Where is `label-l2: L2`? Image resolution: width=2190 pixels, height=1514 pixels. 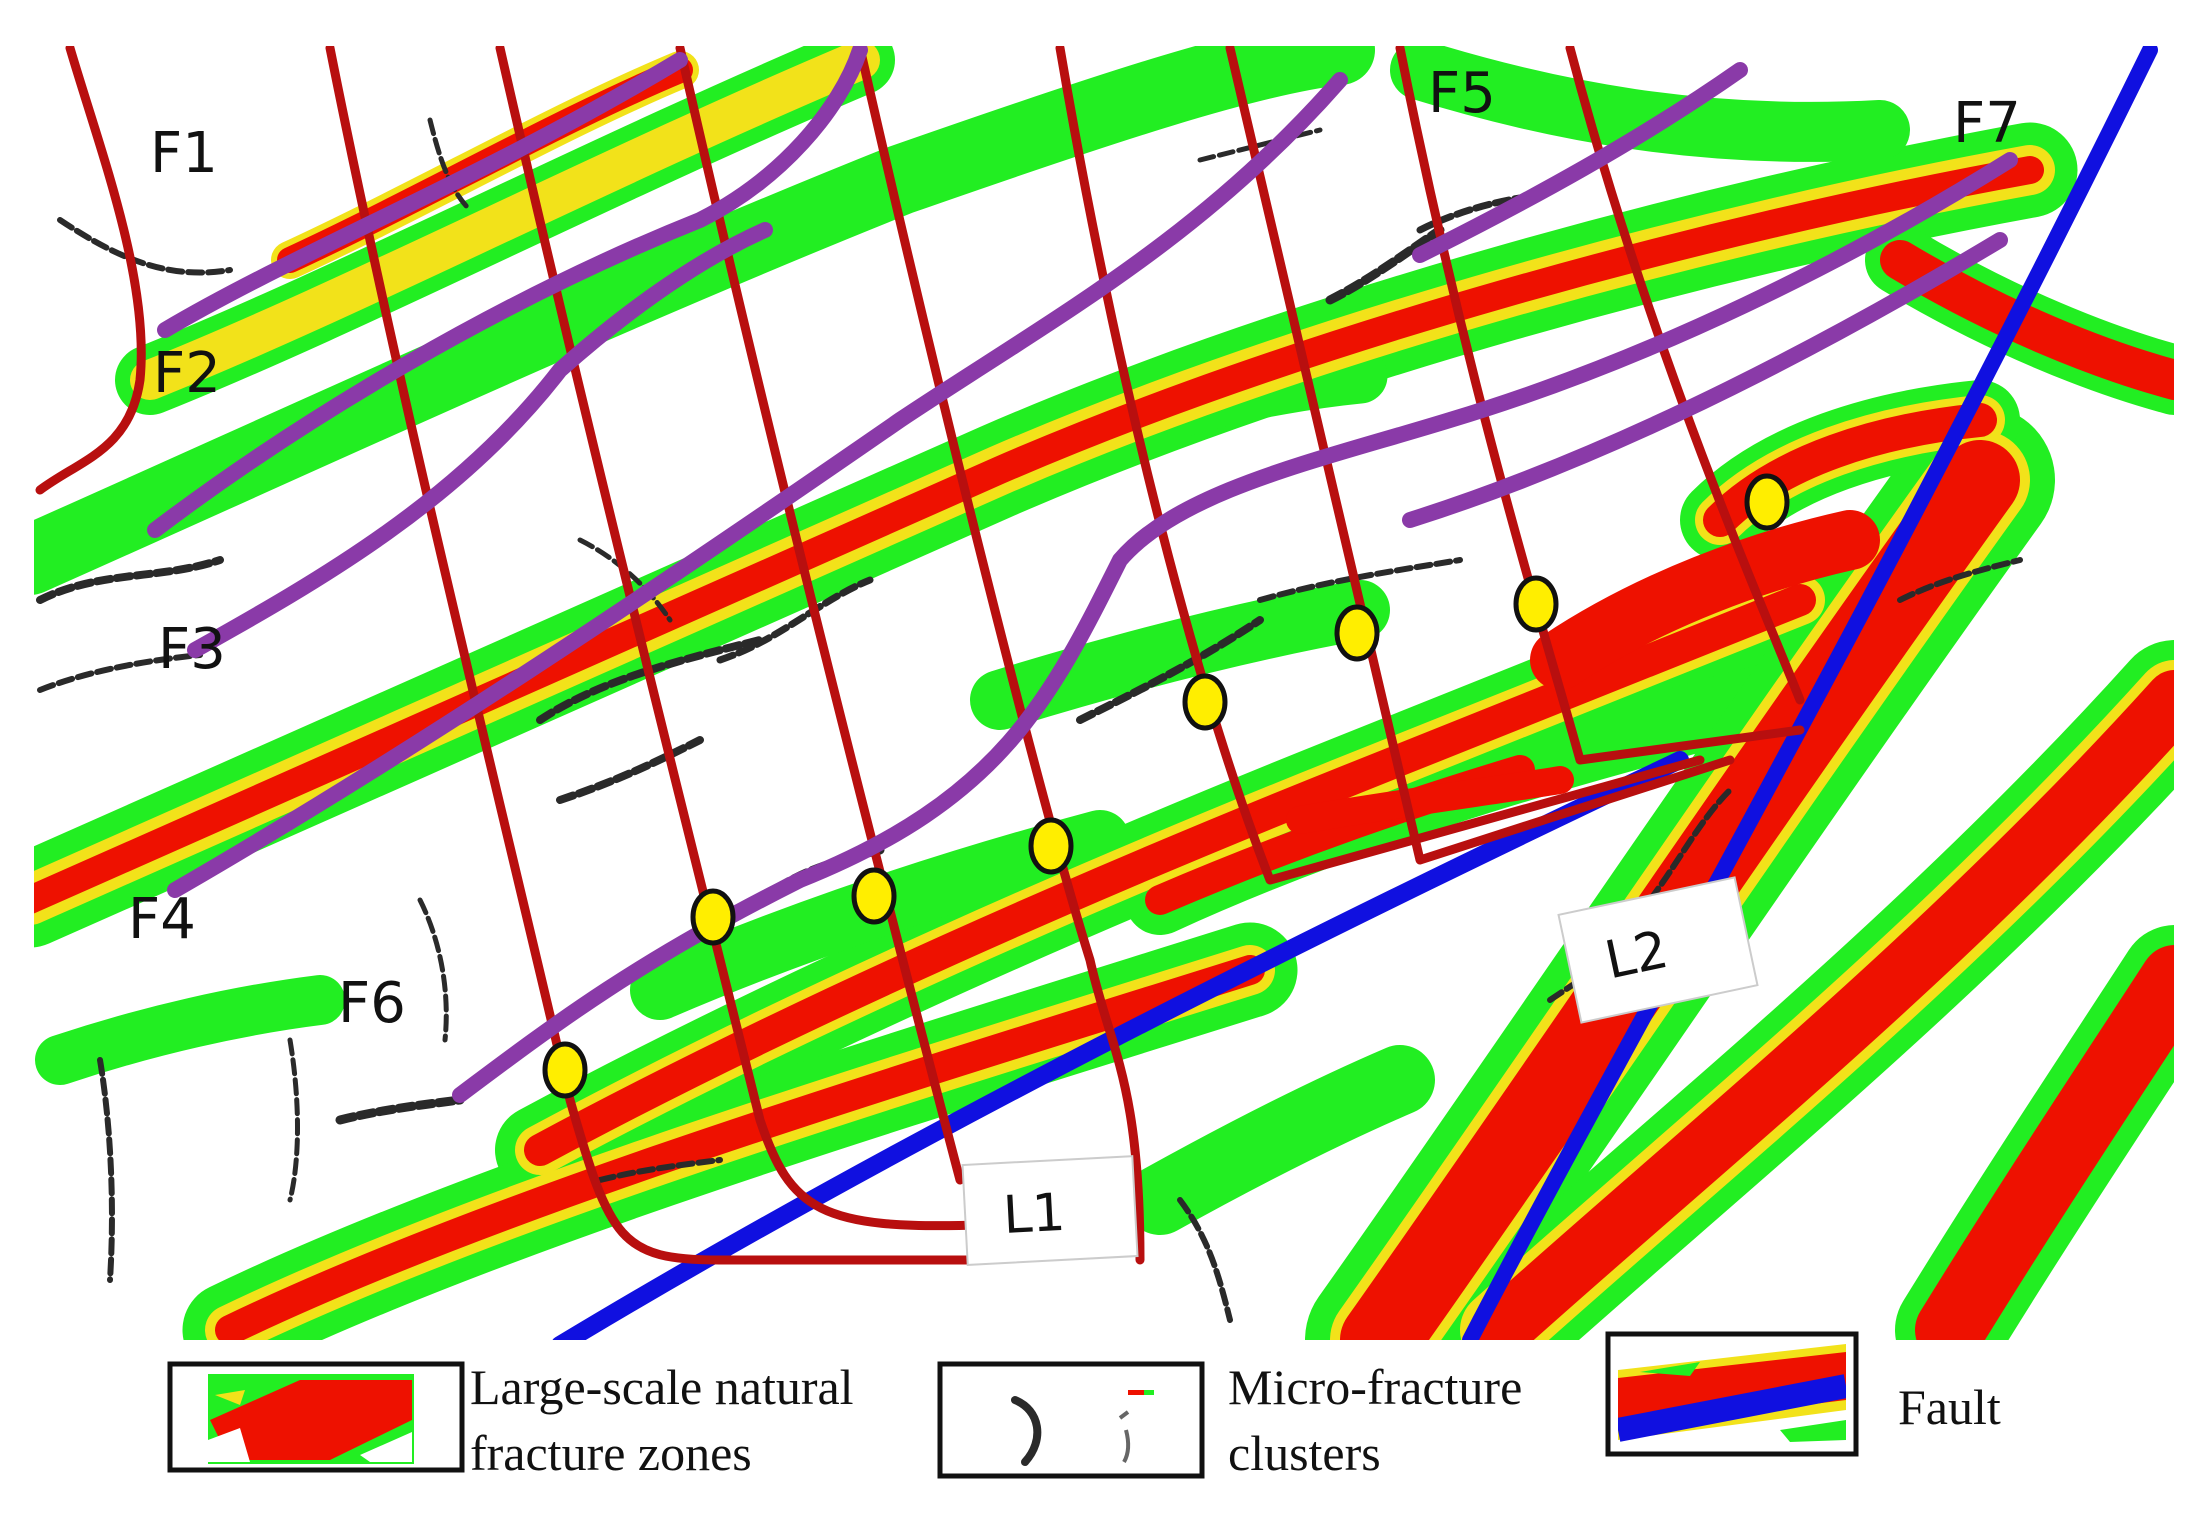 label-l2: L2 is located at coordinates (1636, 956).